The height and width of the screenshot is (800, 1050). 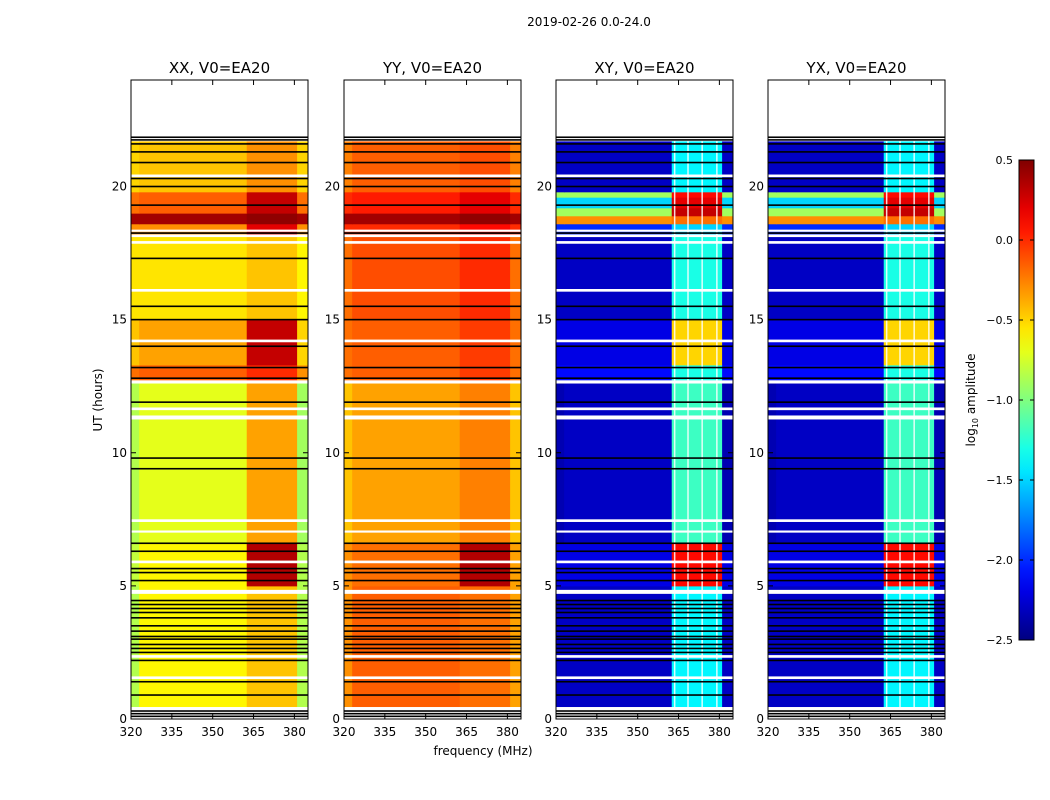 What do you see at coordinates (432, 68) in the screenshot?
I see `panel-title: YY, V0=EA20` at bounding box center [432, 68].